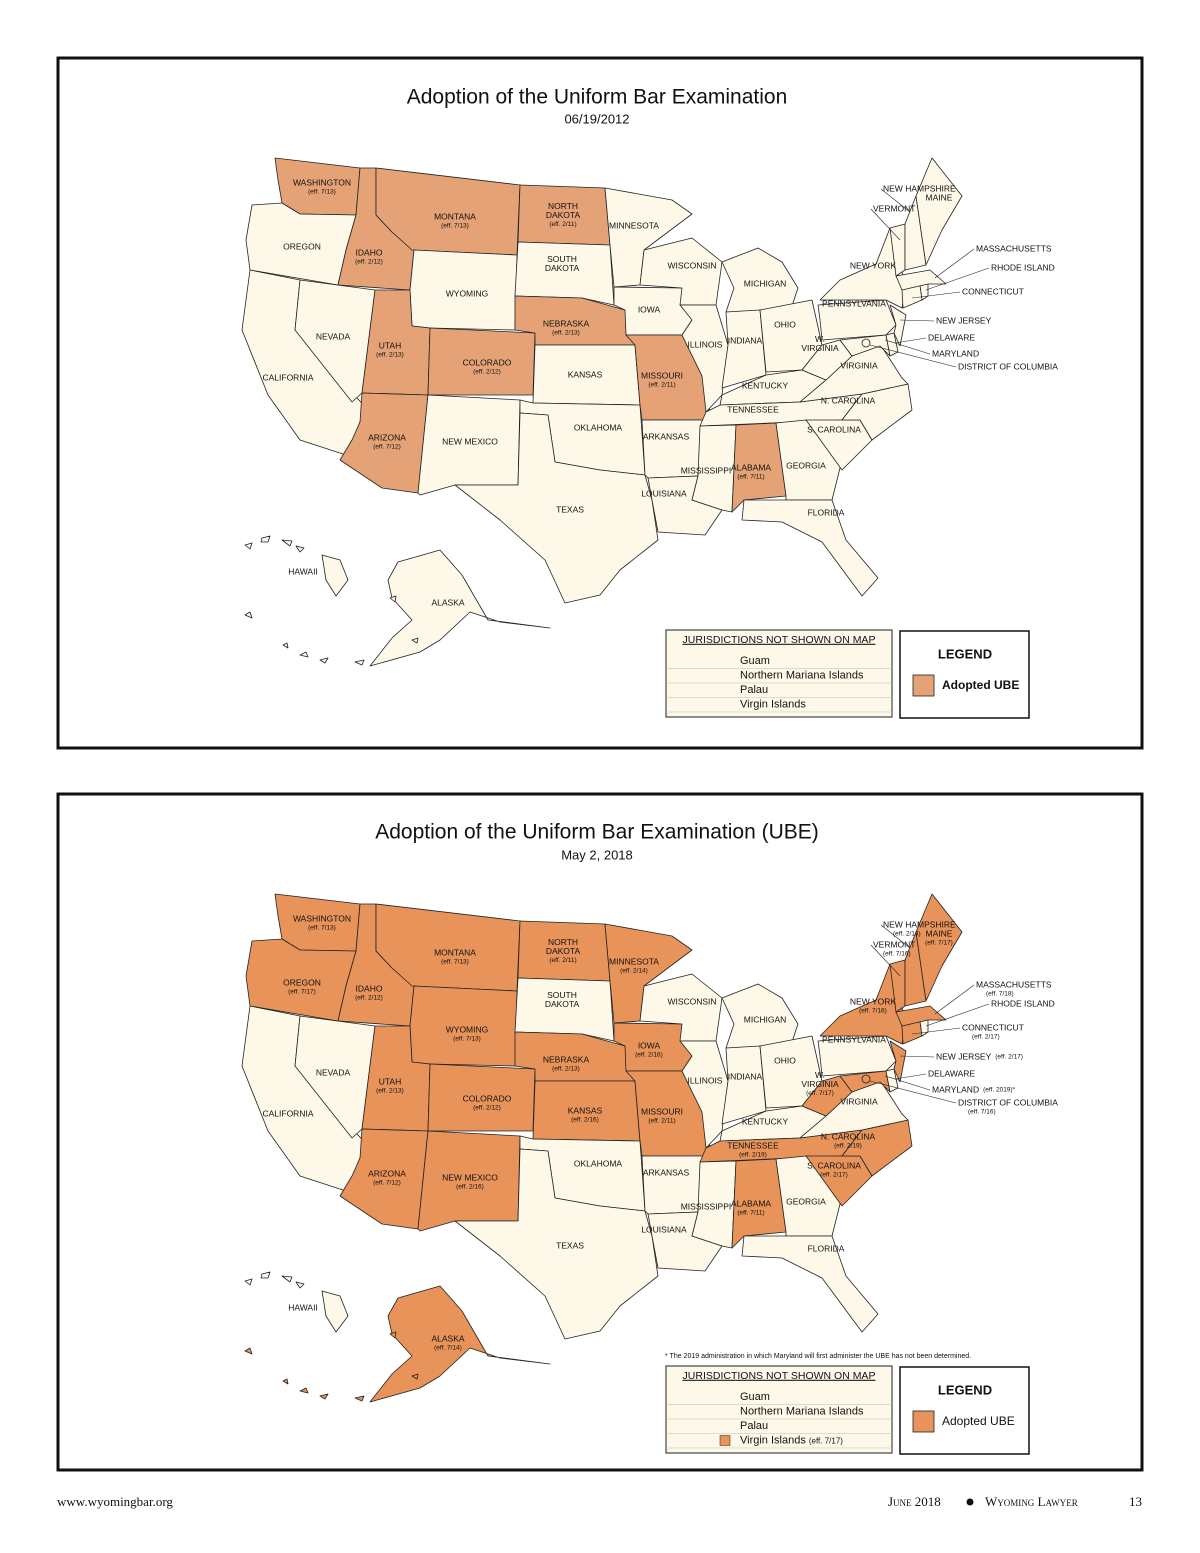  Describe the element at coordinates (566, 1059) in the screenshot. I see `state-label: NEBRASKA` at that location.